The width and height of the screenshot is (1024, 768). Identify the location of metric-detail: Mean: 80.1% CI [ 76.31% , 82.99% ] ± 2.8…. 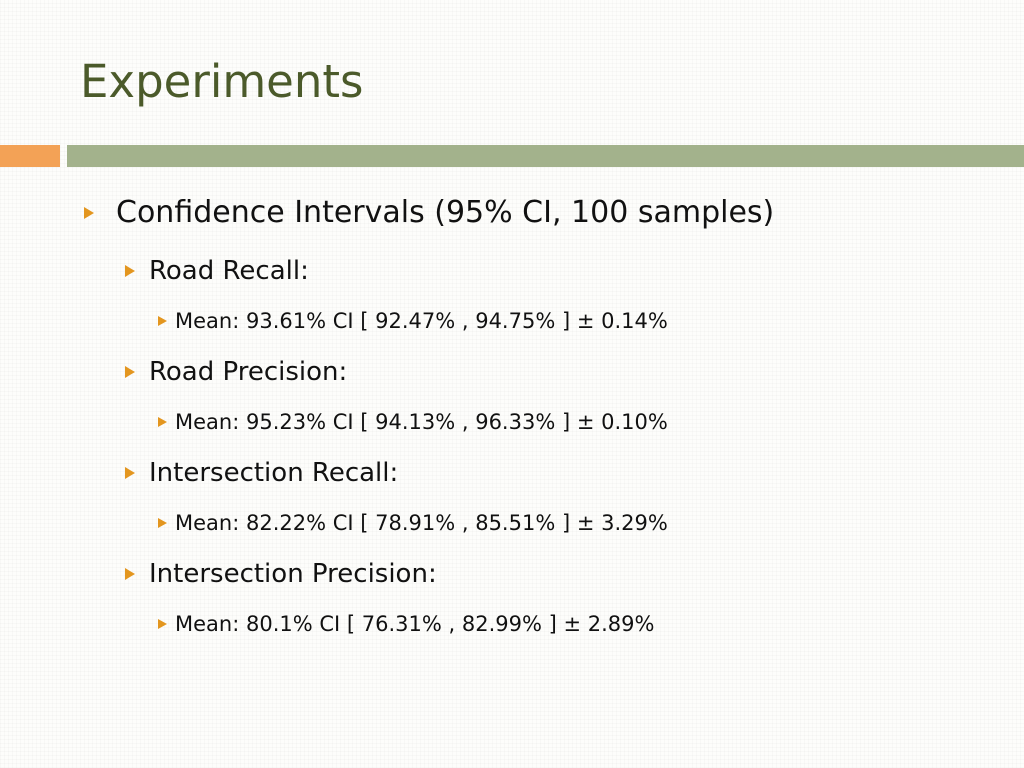
(415, 624).